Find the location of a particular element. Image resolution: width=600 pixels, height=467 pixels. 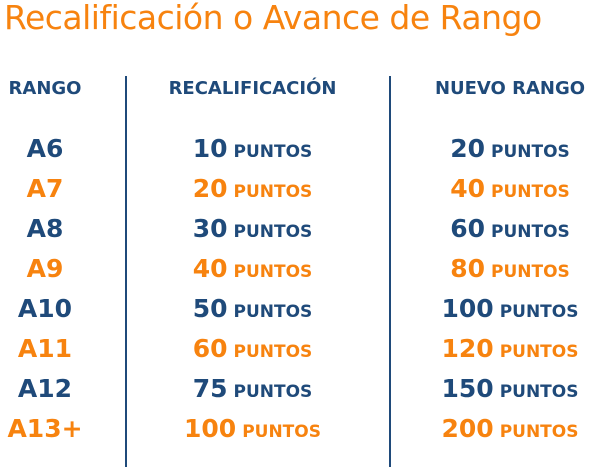

nuevo-rango-cell: 80 PUNTOS is located at coordinates (505, 268).